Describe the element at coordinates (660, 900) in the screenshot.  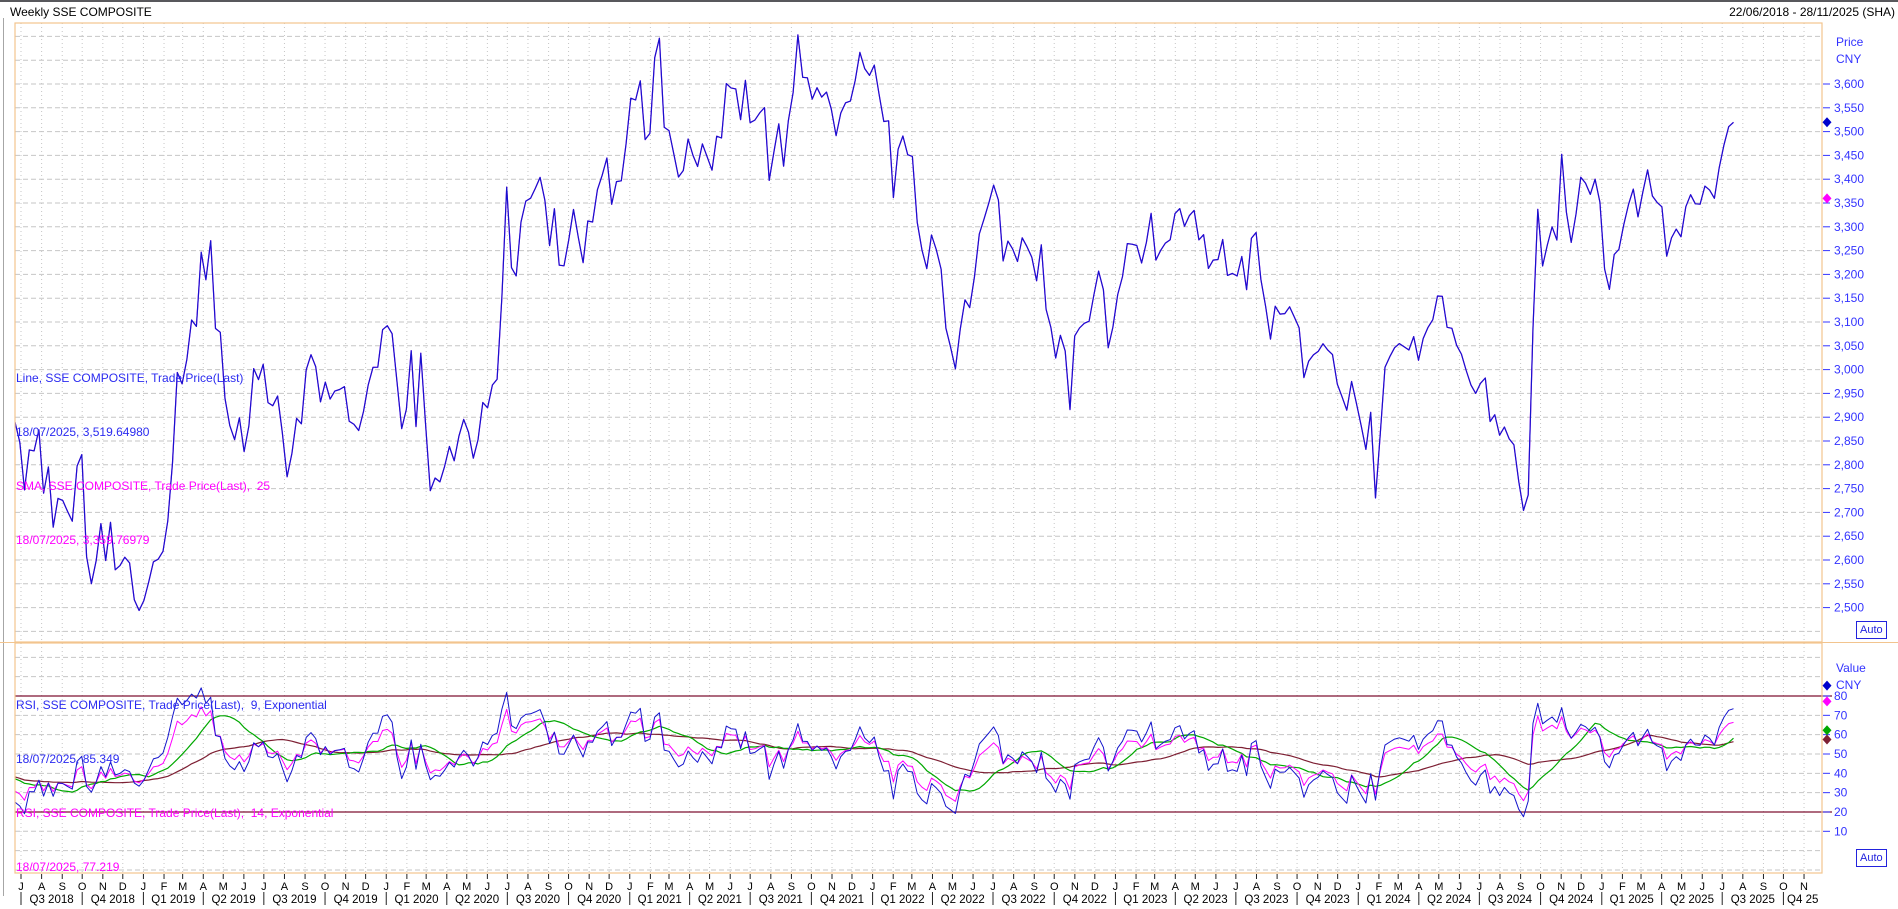
I see `quarter-label: Q1 2021` at that location.